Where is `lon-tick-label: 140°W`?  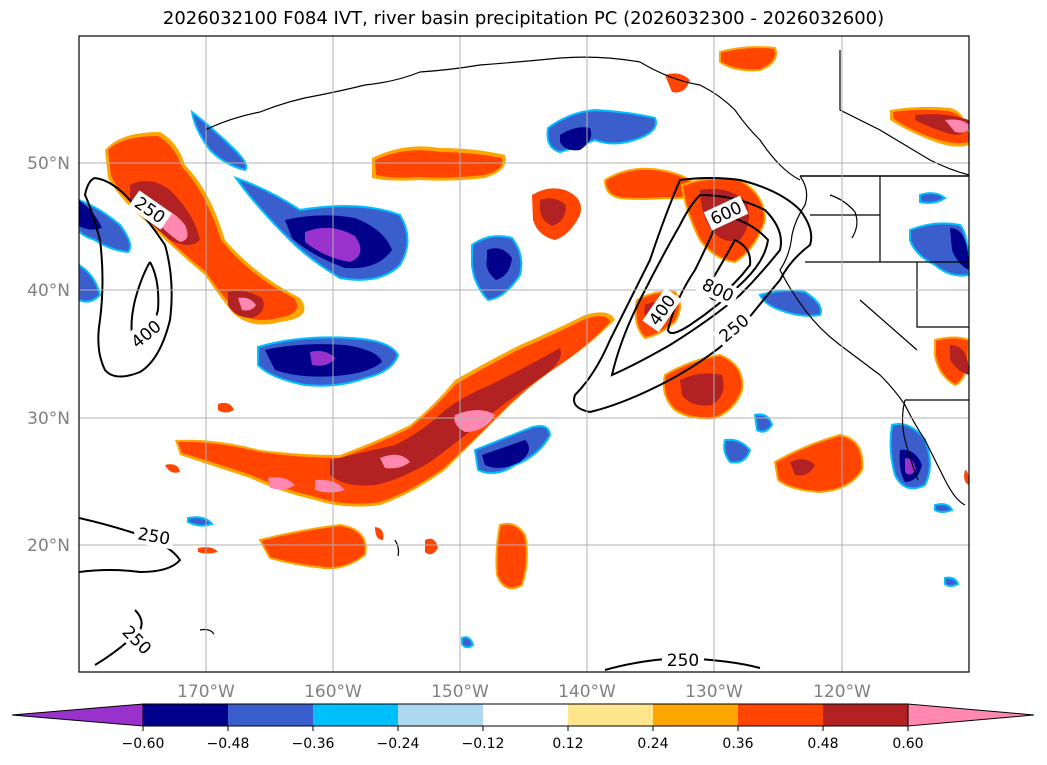
lon-tick-label: 140°W is located at coordinates (587, 692).